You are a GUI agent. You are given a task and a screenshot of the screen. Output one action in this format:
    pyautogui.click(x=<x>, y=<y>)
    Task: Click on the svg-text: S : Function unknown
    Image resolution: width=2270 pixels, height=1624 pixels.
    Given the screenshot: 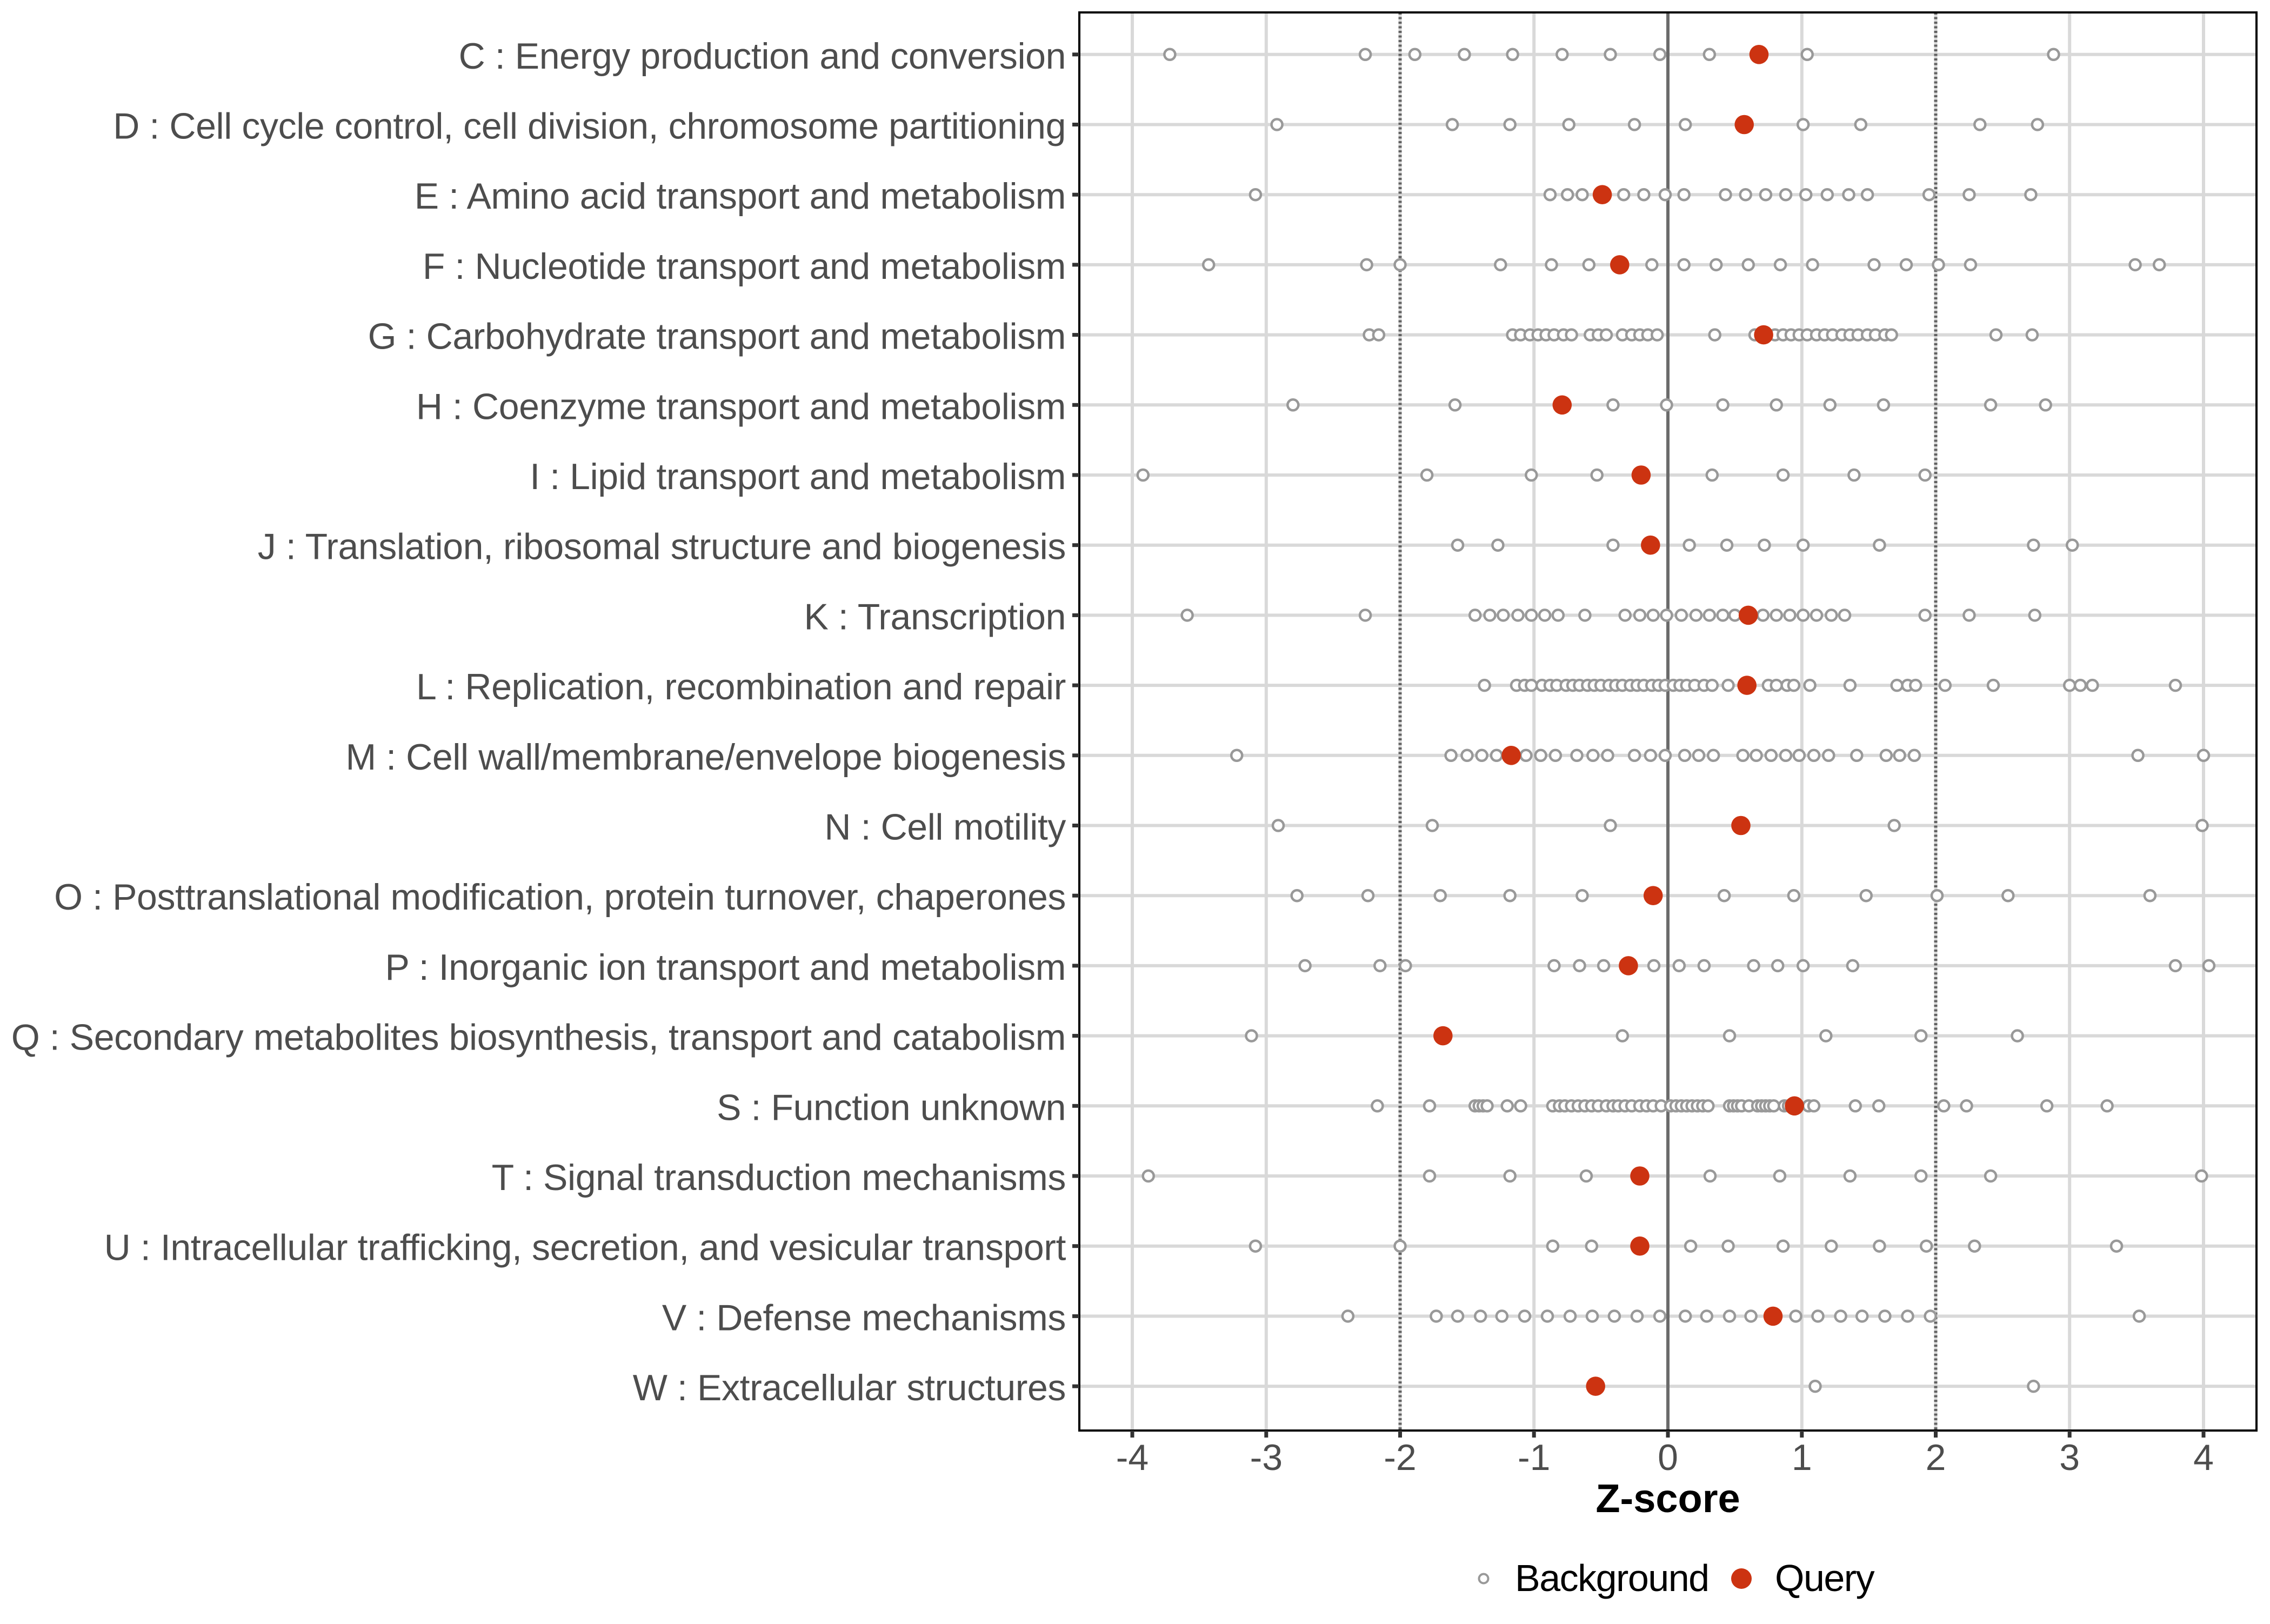 What is the action you would take?
    pyautogui.click(x=891, y=1108)
    